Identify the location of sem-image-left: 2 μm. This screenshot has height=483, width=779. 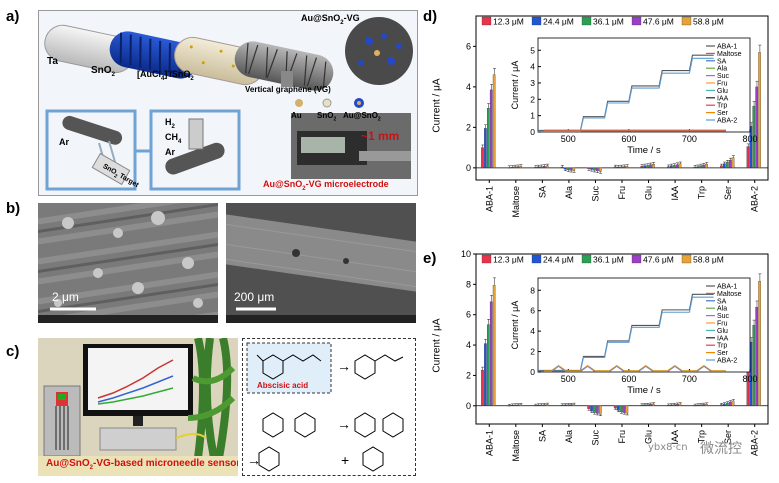
(128, 263).